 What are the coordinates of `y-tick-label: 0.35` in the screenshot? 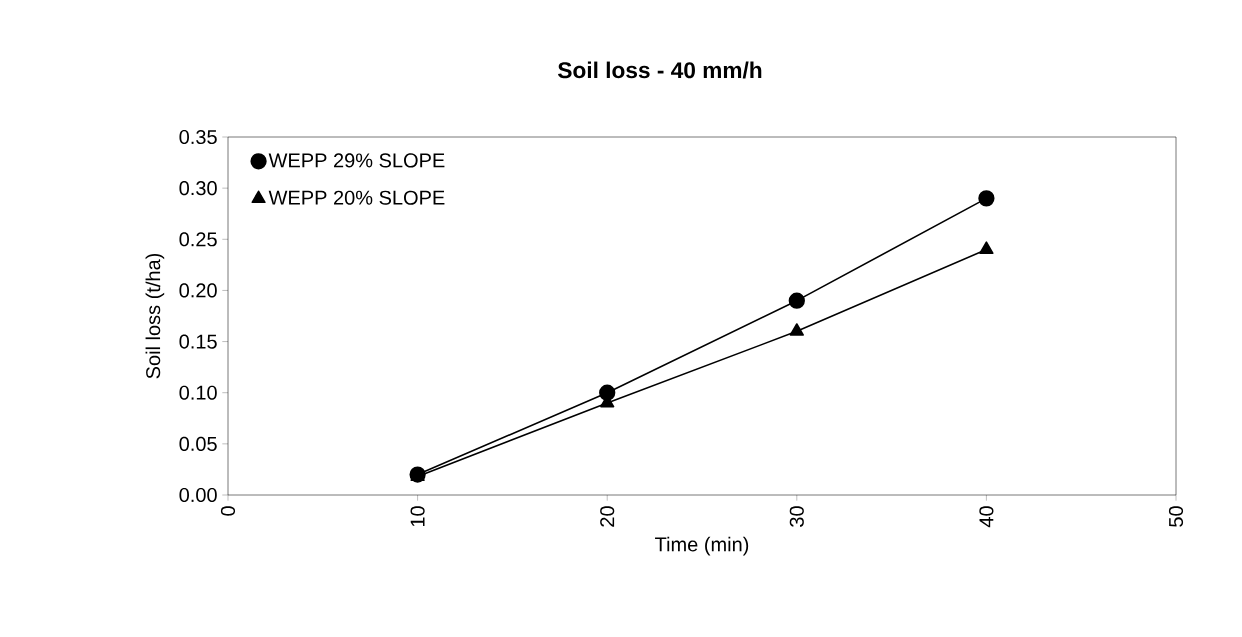 It's located at (198, 137).